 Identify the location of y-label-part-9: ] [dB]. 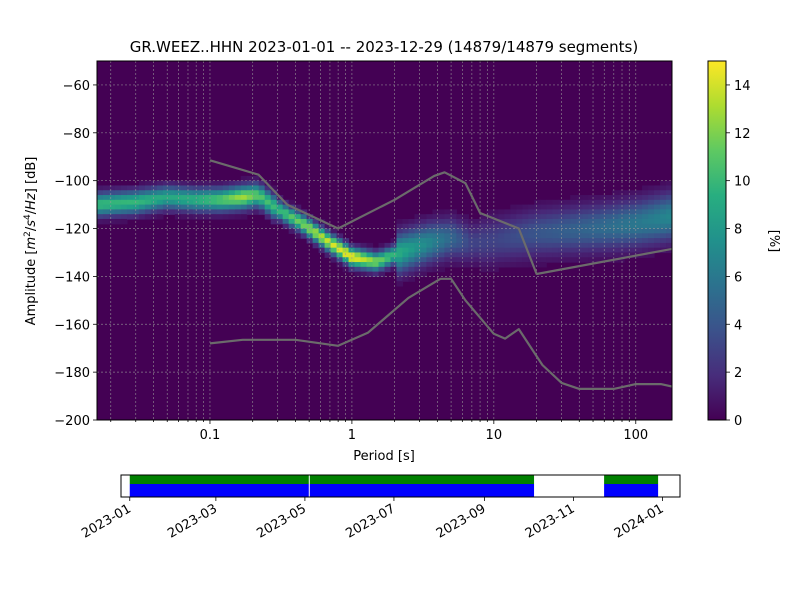
(31, 175).